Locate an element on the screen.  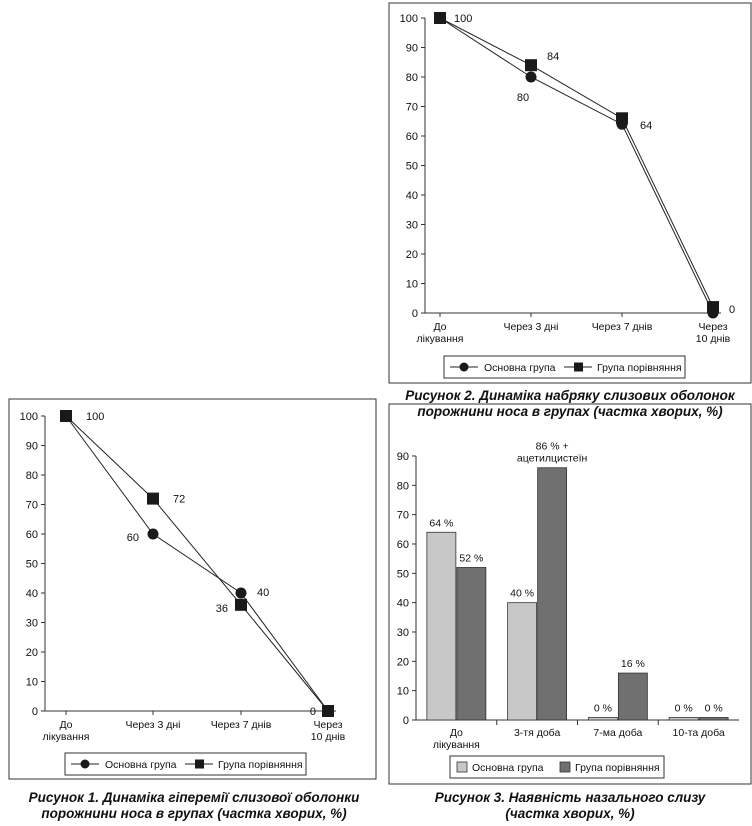
chart-1-y-tick-label: 70 is located at coordinates (32, 506).